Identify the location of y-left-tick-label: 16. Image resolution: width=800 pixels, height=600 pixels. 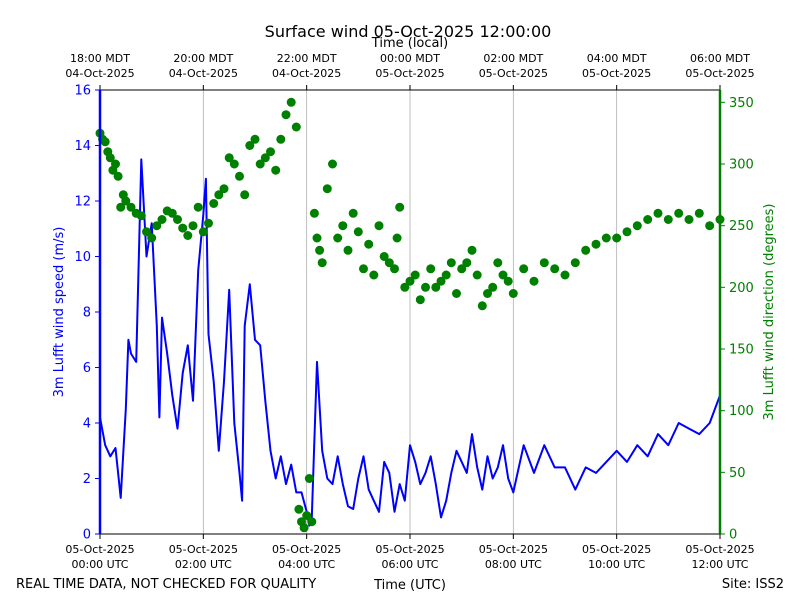
(82, 91).